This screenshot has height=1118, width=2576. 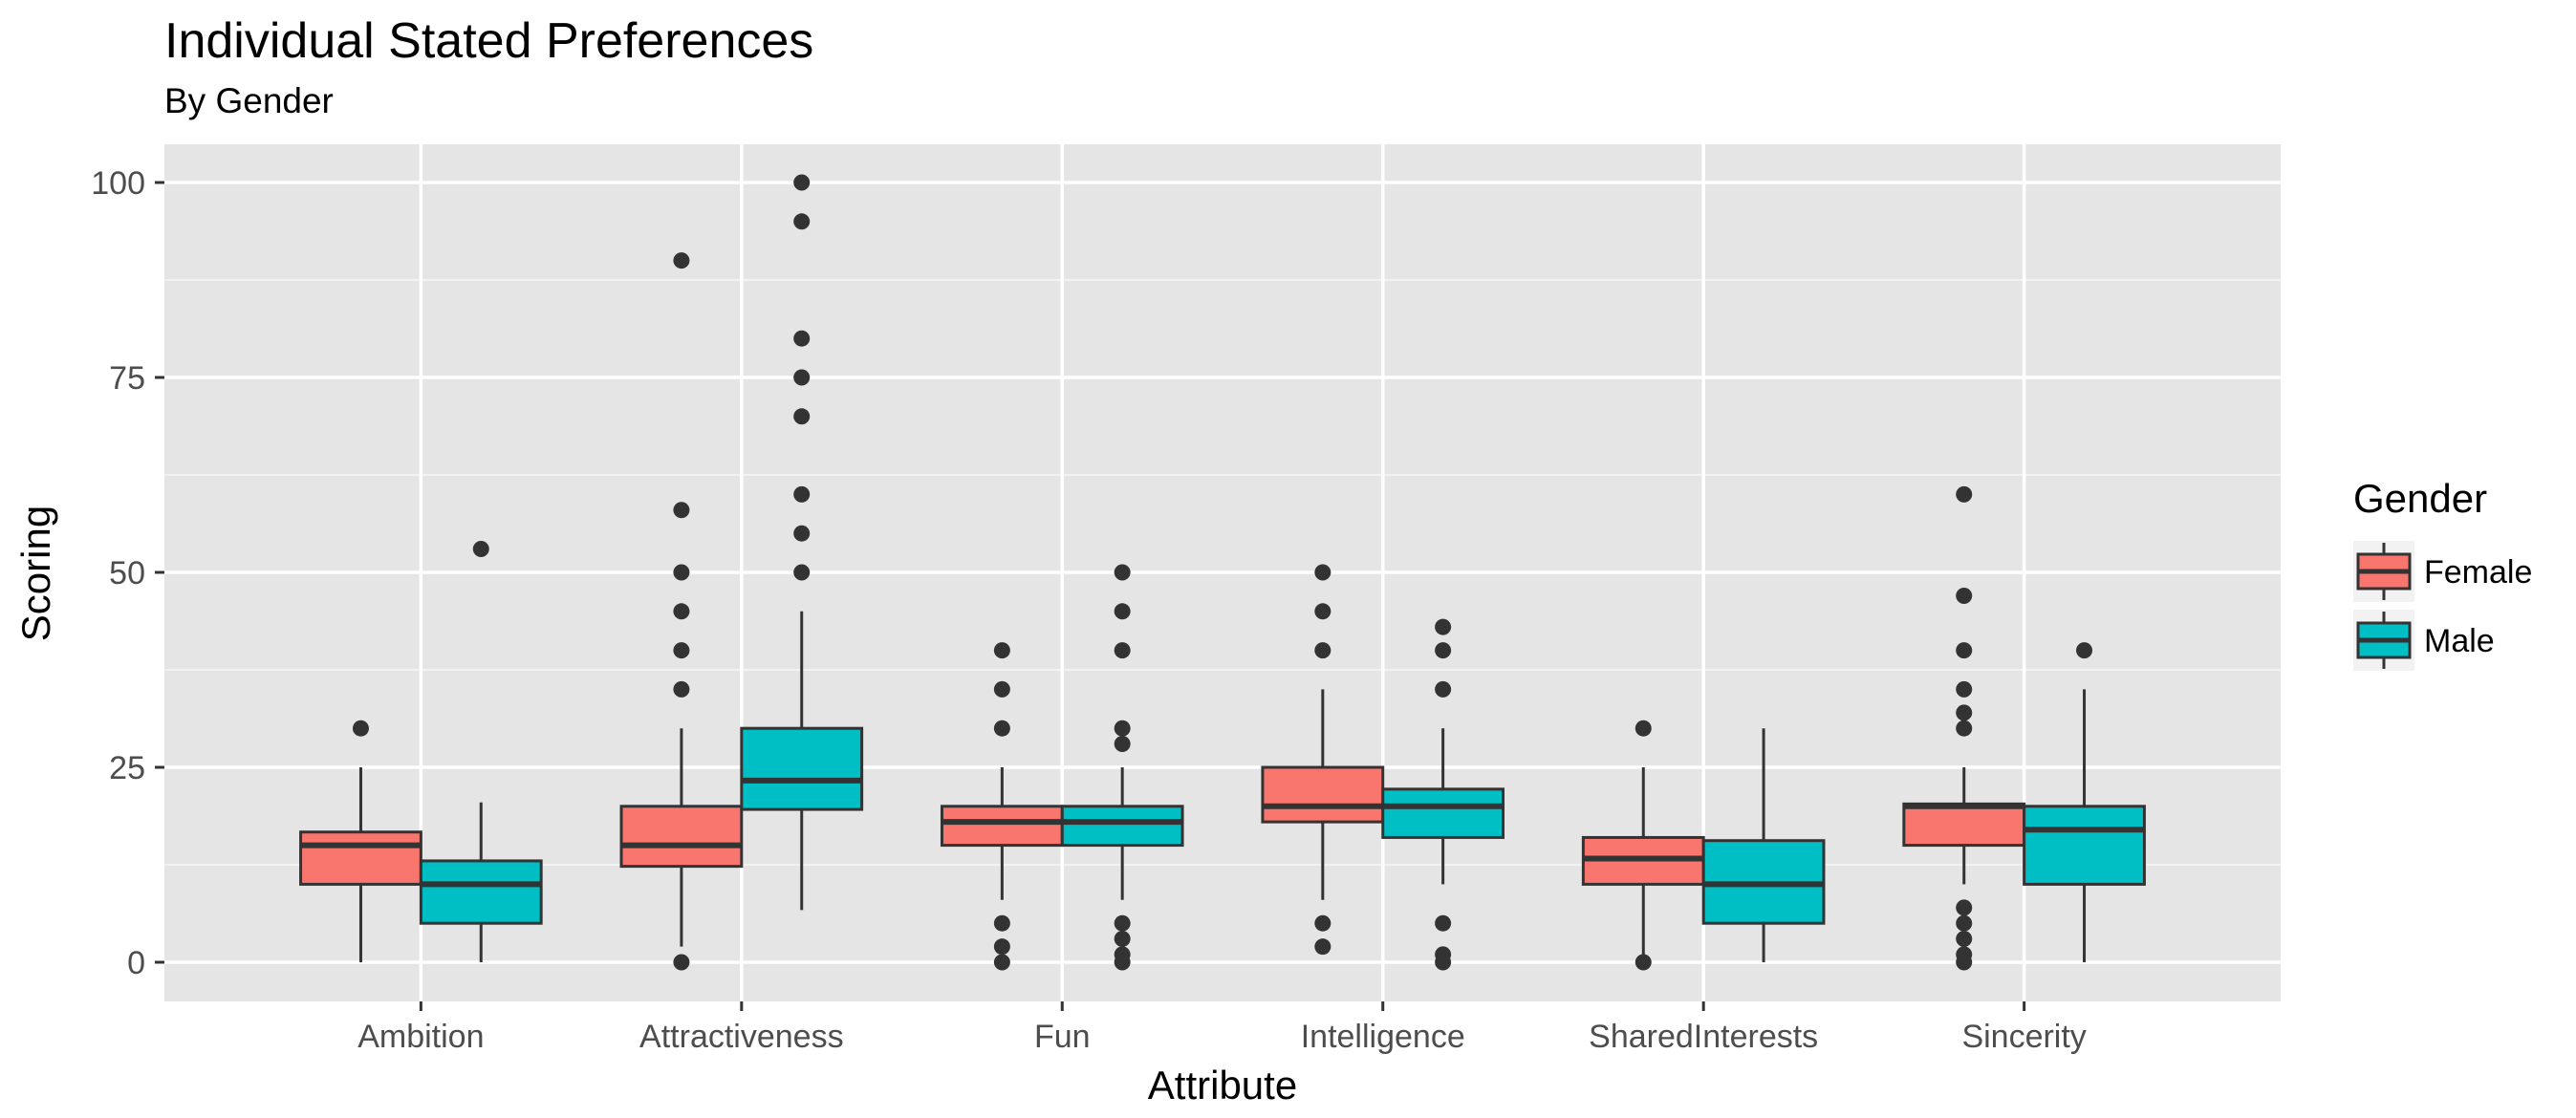 I want to click on box-female-attractiveness, so click(x=681, y=611).